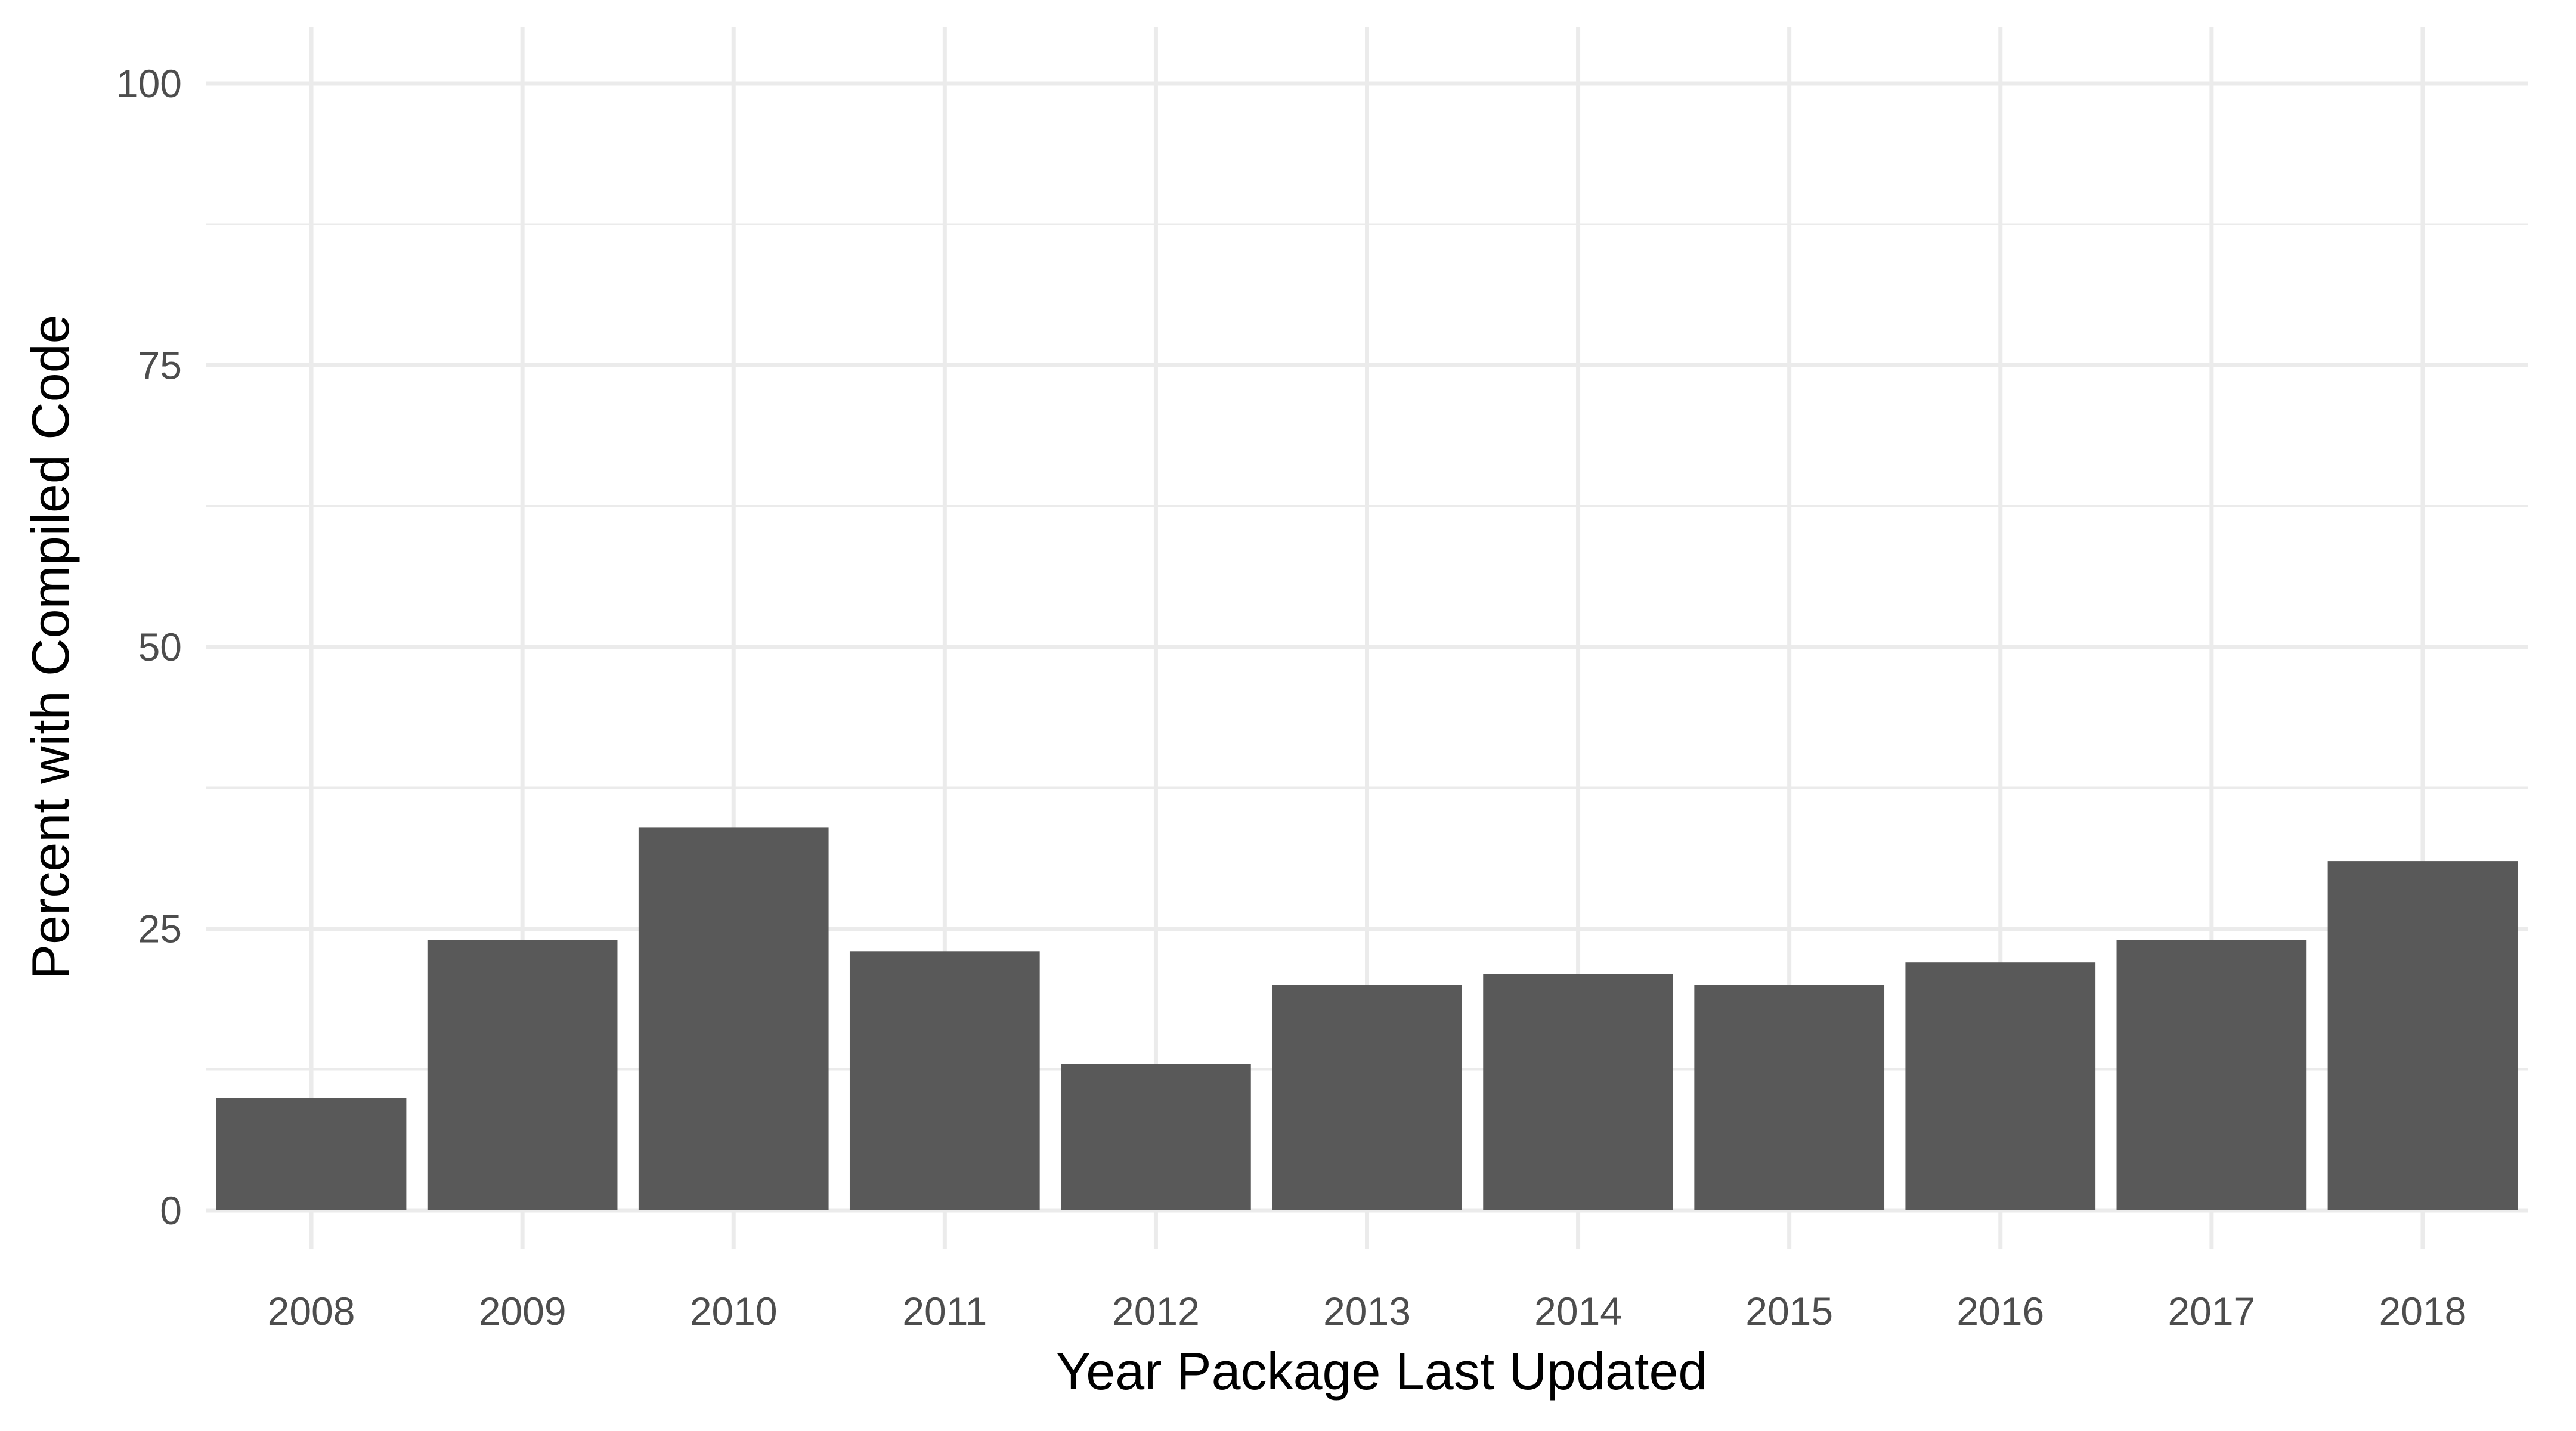  Describe the element at coordinates (2211, 1311) in the screenshot. I see `x-tick-label-2017: 2017` at that location.